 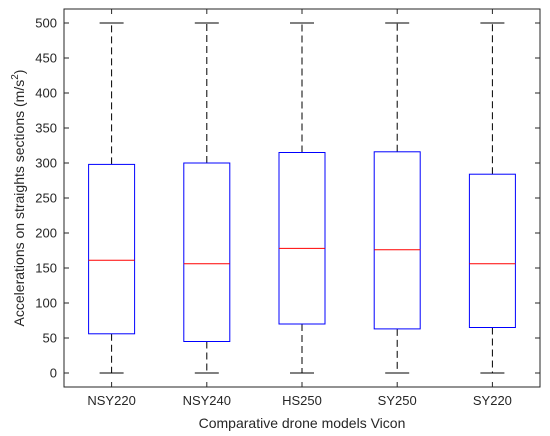 What do you see at coordinates (46, 58) in the screenshot?
I see `y-tick-label: 450` at bounding box center [46, 58].